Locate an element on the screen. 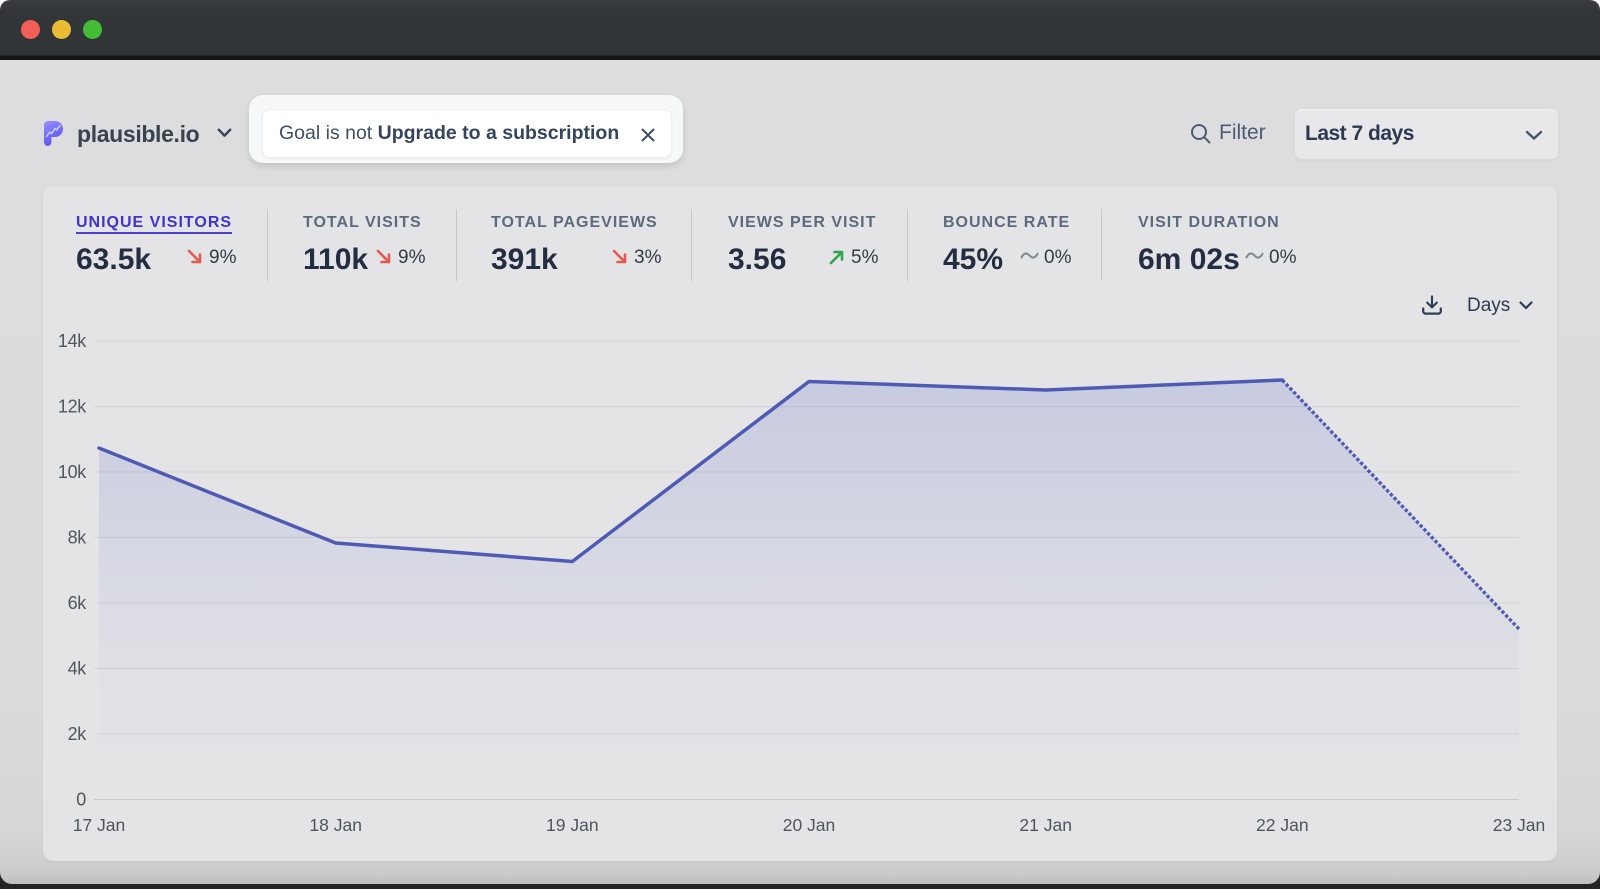 The width and height of the screenshot is (1600, 889). svg-text: 19 Jan is located at coordinates (572, 825).